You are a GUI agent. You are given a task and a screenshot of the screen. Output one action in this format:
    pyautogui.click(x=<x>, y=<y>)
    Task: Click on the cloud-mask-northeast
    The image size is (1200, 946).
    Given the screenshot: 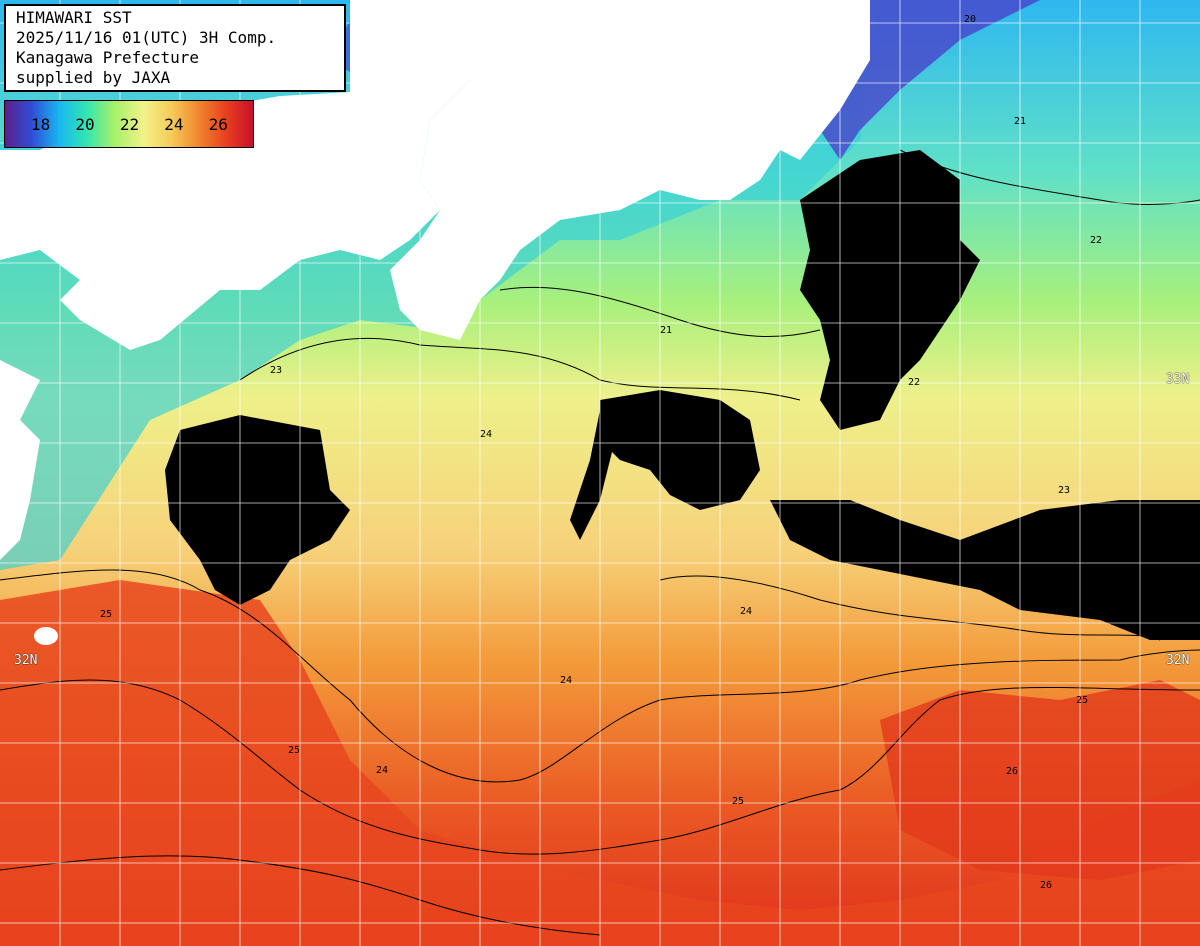 What is the action you would take?
    pyautogui.click(x=890, y=290)
    